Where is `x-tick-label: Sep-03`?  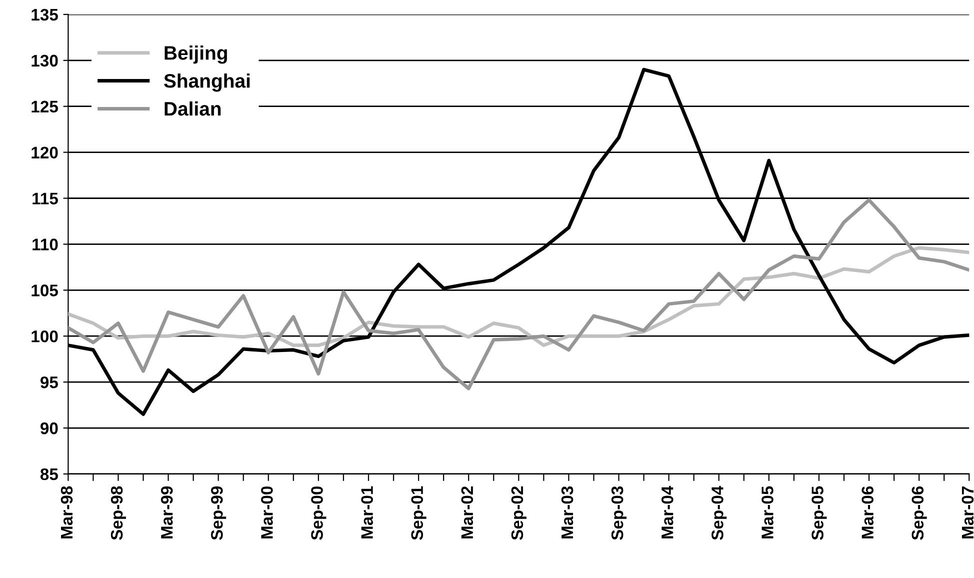 x-tick-label: Sep-03 is located at coordinates (619, 513).